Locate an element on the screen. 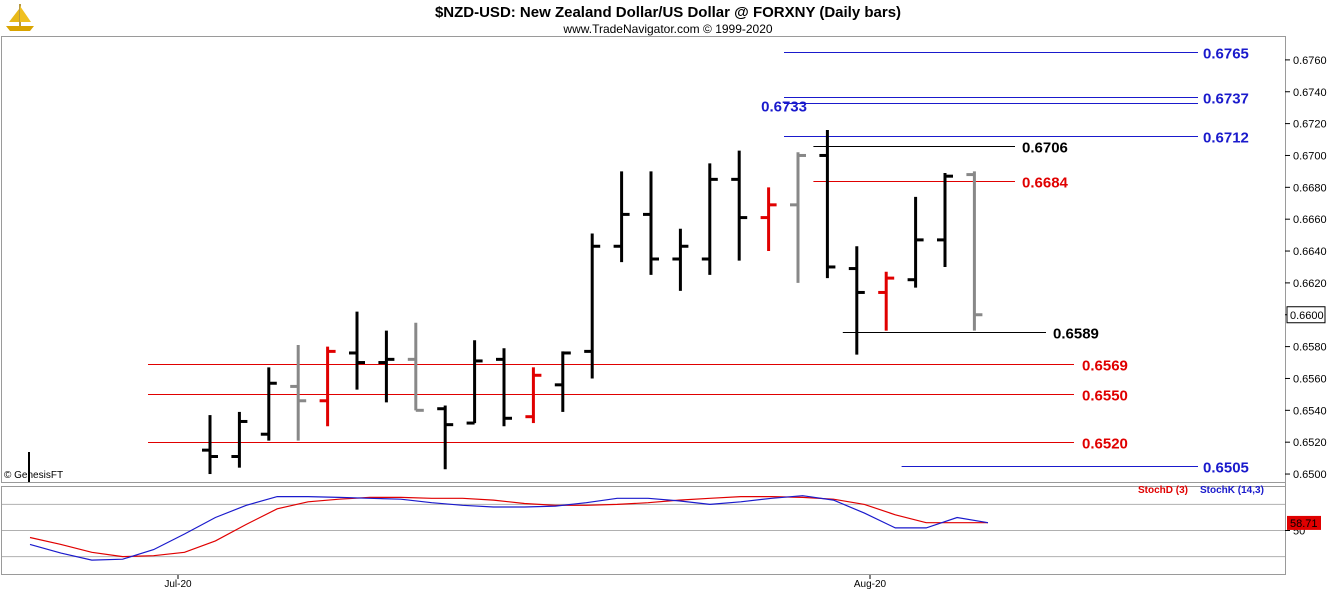  level-label: 0.6733 is located at coordinates (784, 107).